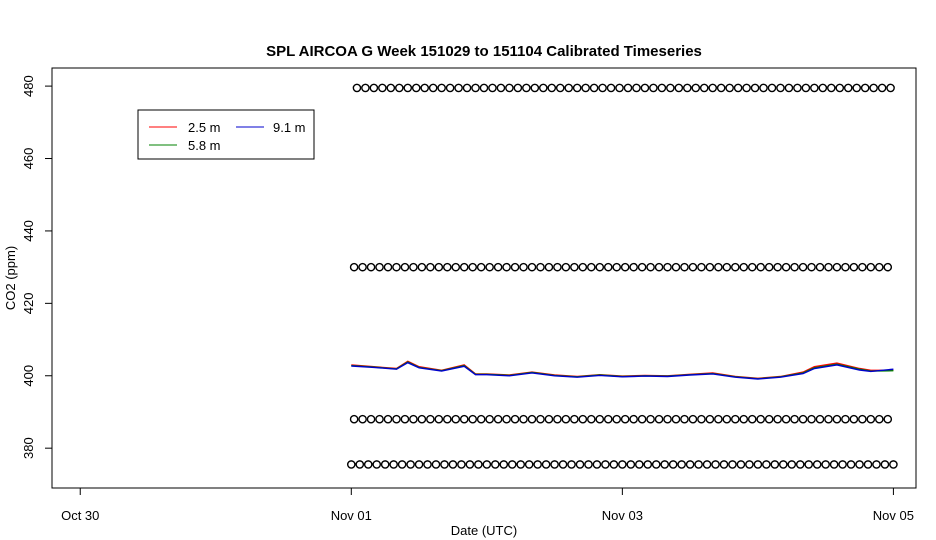 The height and width of the screenshot is (540, 936). I want to click on x-axis-label: Date (UTC), so click(484, 530).